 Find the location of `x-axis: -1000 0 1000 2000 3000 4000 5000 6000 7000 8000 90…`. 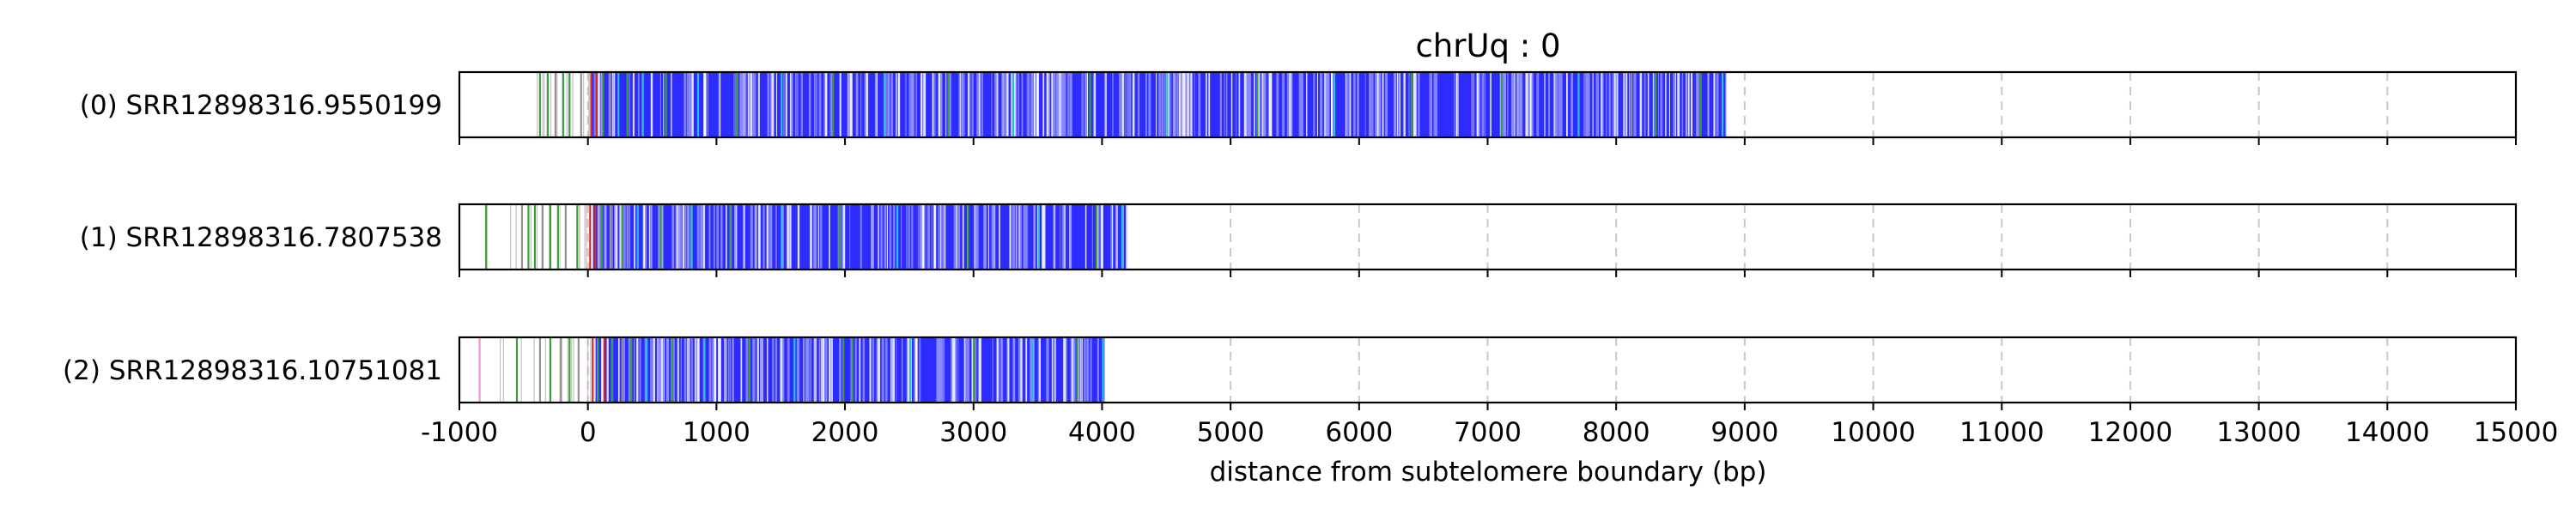

x-axis: -1000 0 1000 2000 3000 4000 5000 6000 7000 8000 90… is located at coordinates (1489, 432).